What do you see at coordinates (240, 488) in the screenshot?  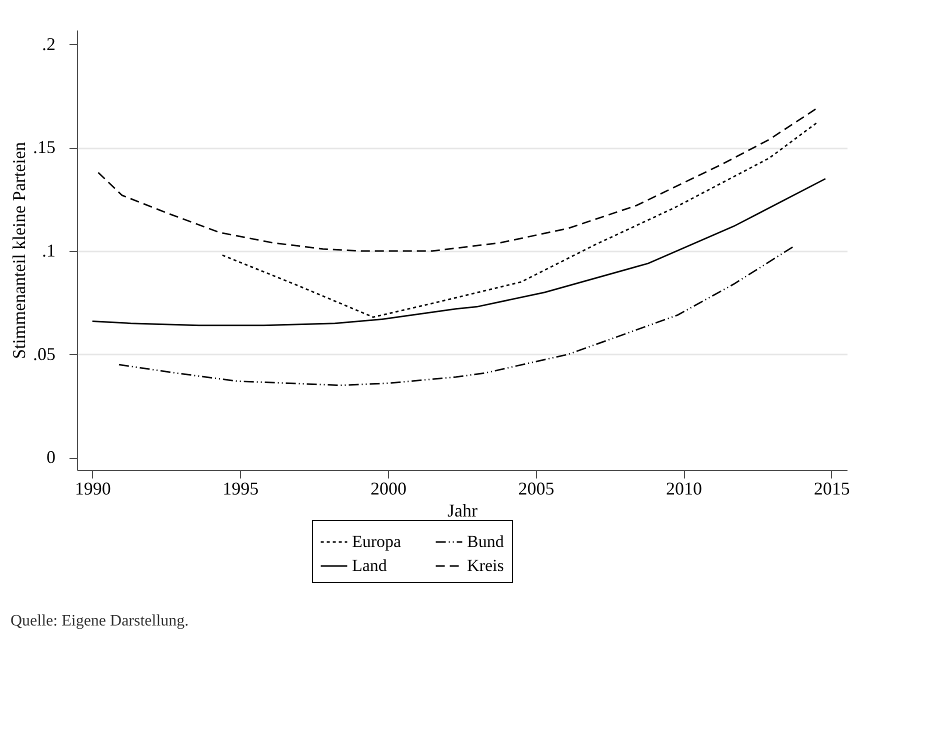 I see `x-tick-label: 1995` at bounding box center [240, 488].